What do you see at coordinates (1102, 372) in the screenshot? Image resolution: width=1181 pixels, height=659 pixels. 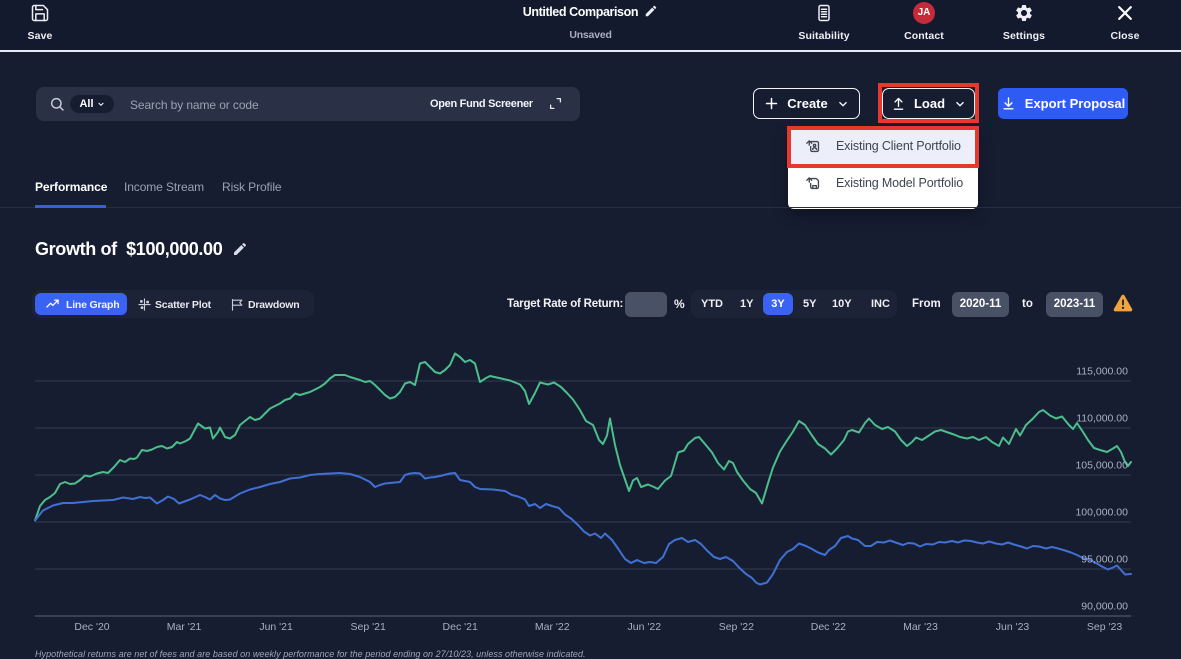 I see `svg-text: 115,000.00` at bounding box center [1102, 372].